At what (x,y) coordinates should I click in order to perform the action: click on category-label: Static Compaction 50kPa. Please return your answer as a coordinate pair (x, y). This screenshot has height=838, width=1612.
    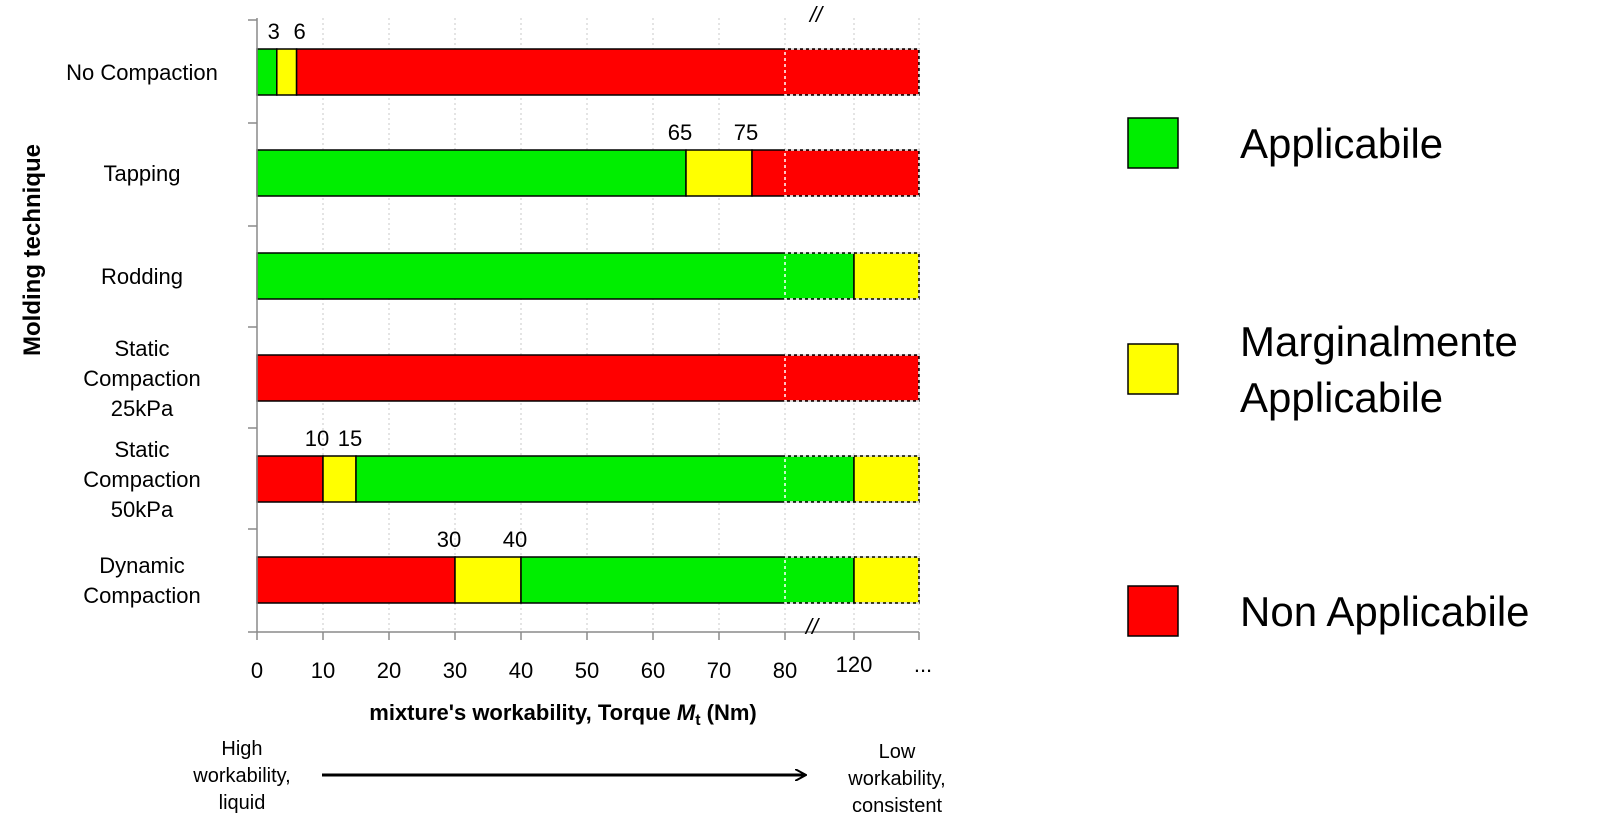
    Looking at the image, I should click on (141, 479).